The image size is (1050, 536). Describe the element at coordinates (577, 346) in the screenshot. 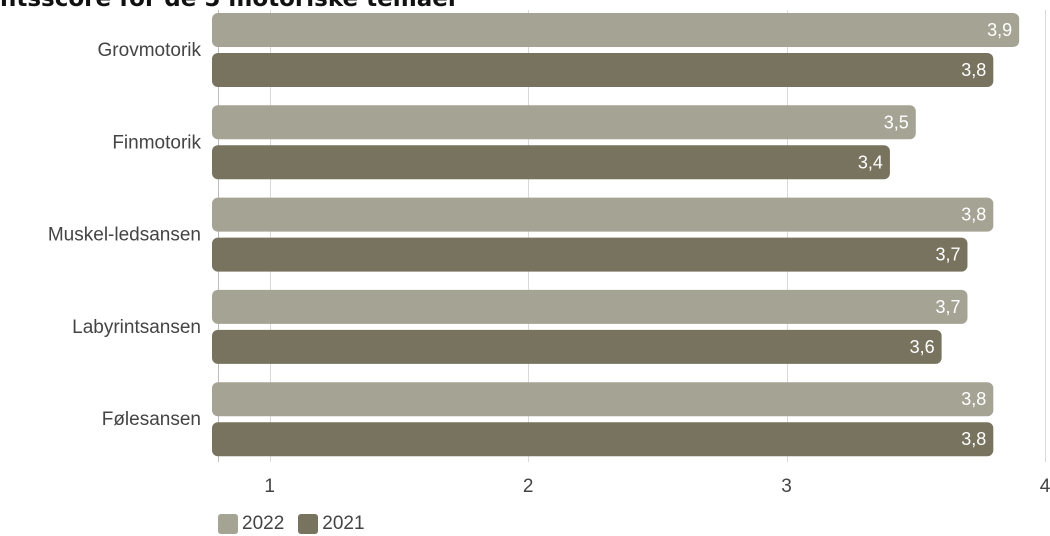

I see `bar-labyrintsansen-2021` at that location.